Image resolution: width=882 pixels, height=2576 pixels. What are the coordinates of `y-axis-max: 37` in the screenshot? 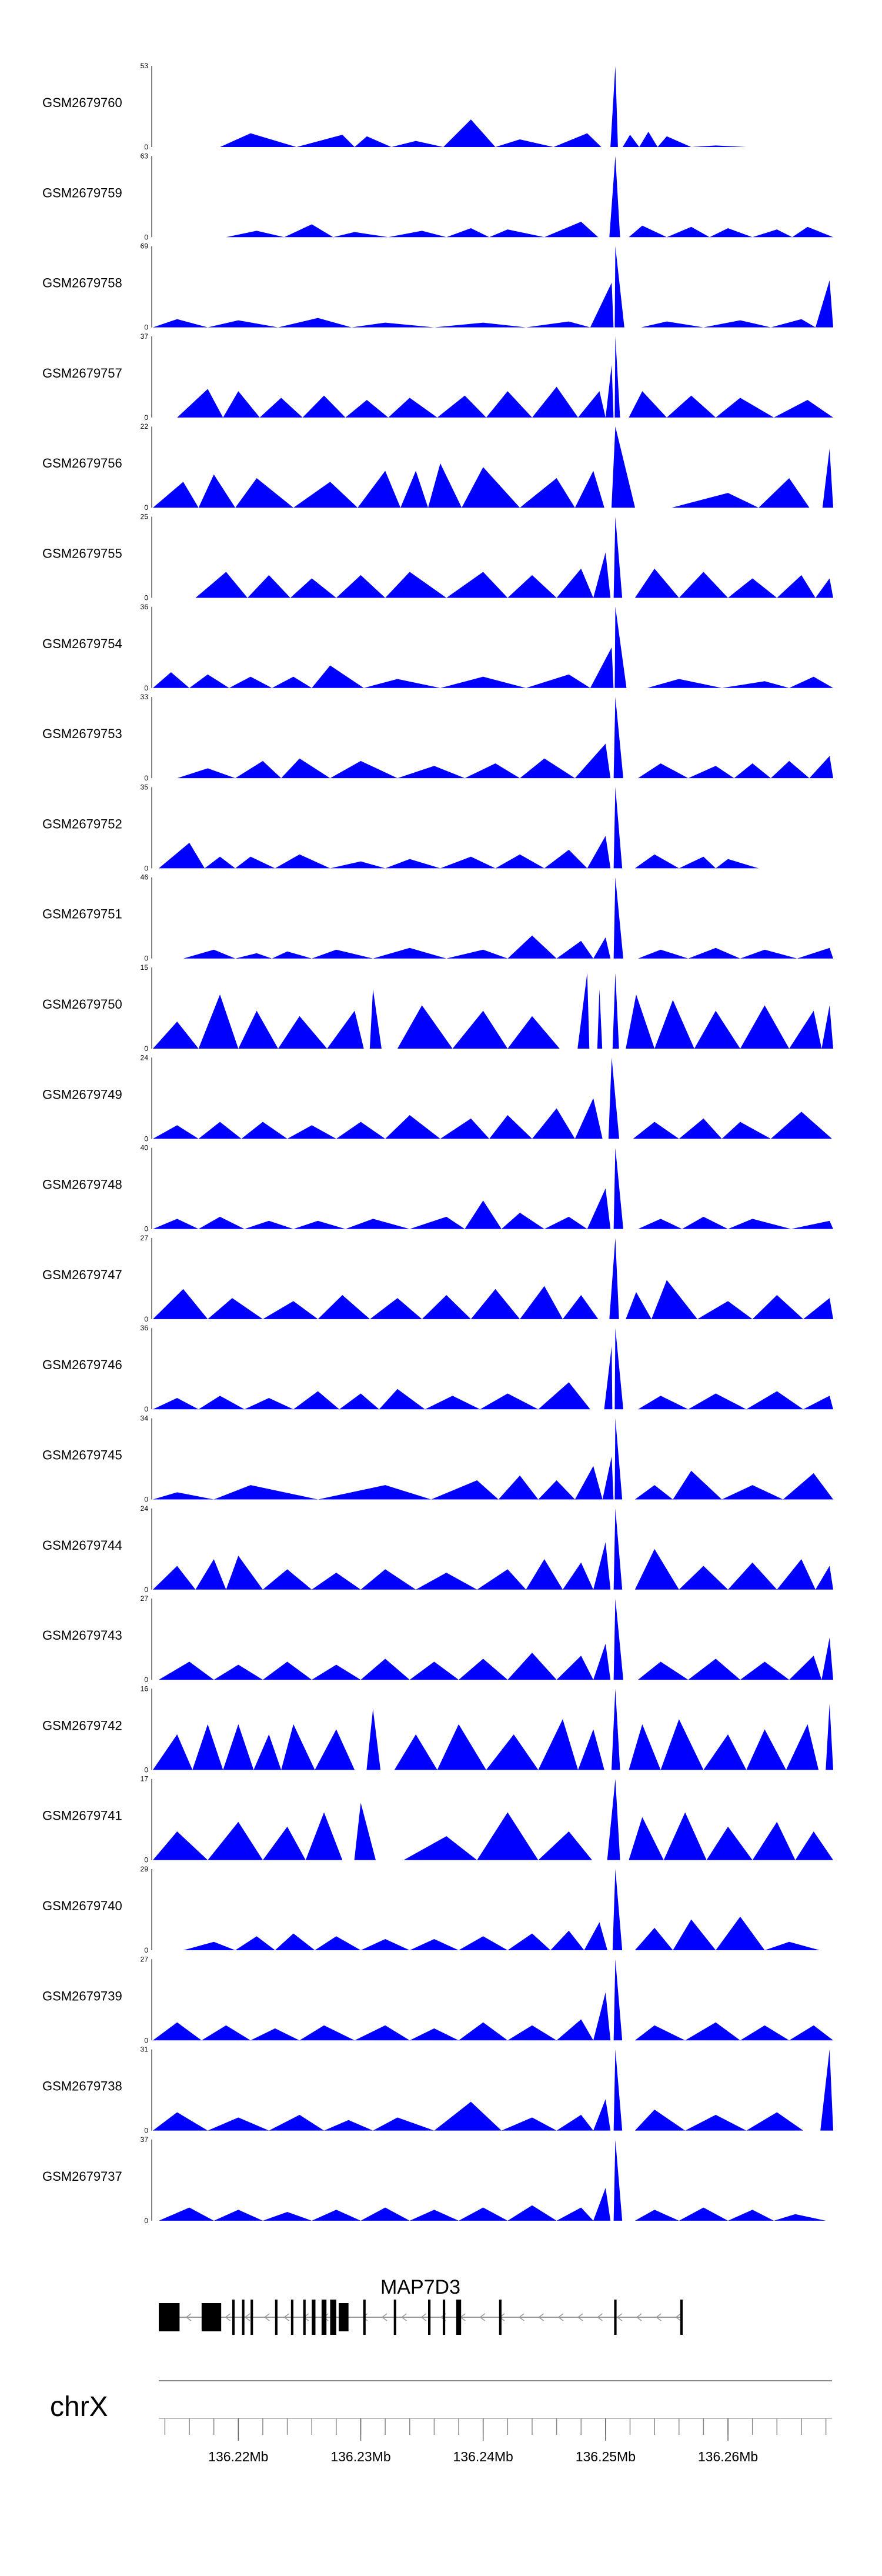 It's located at (145, 2139).